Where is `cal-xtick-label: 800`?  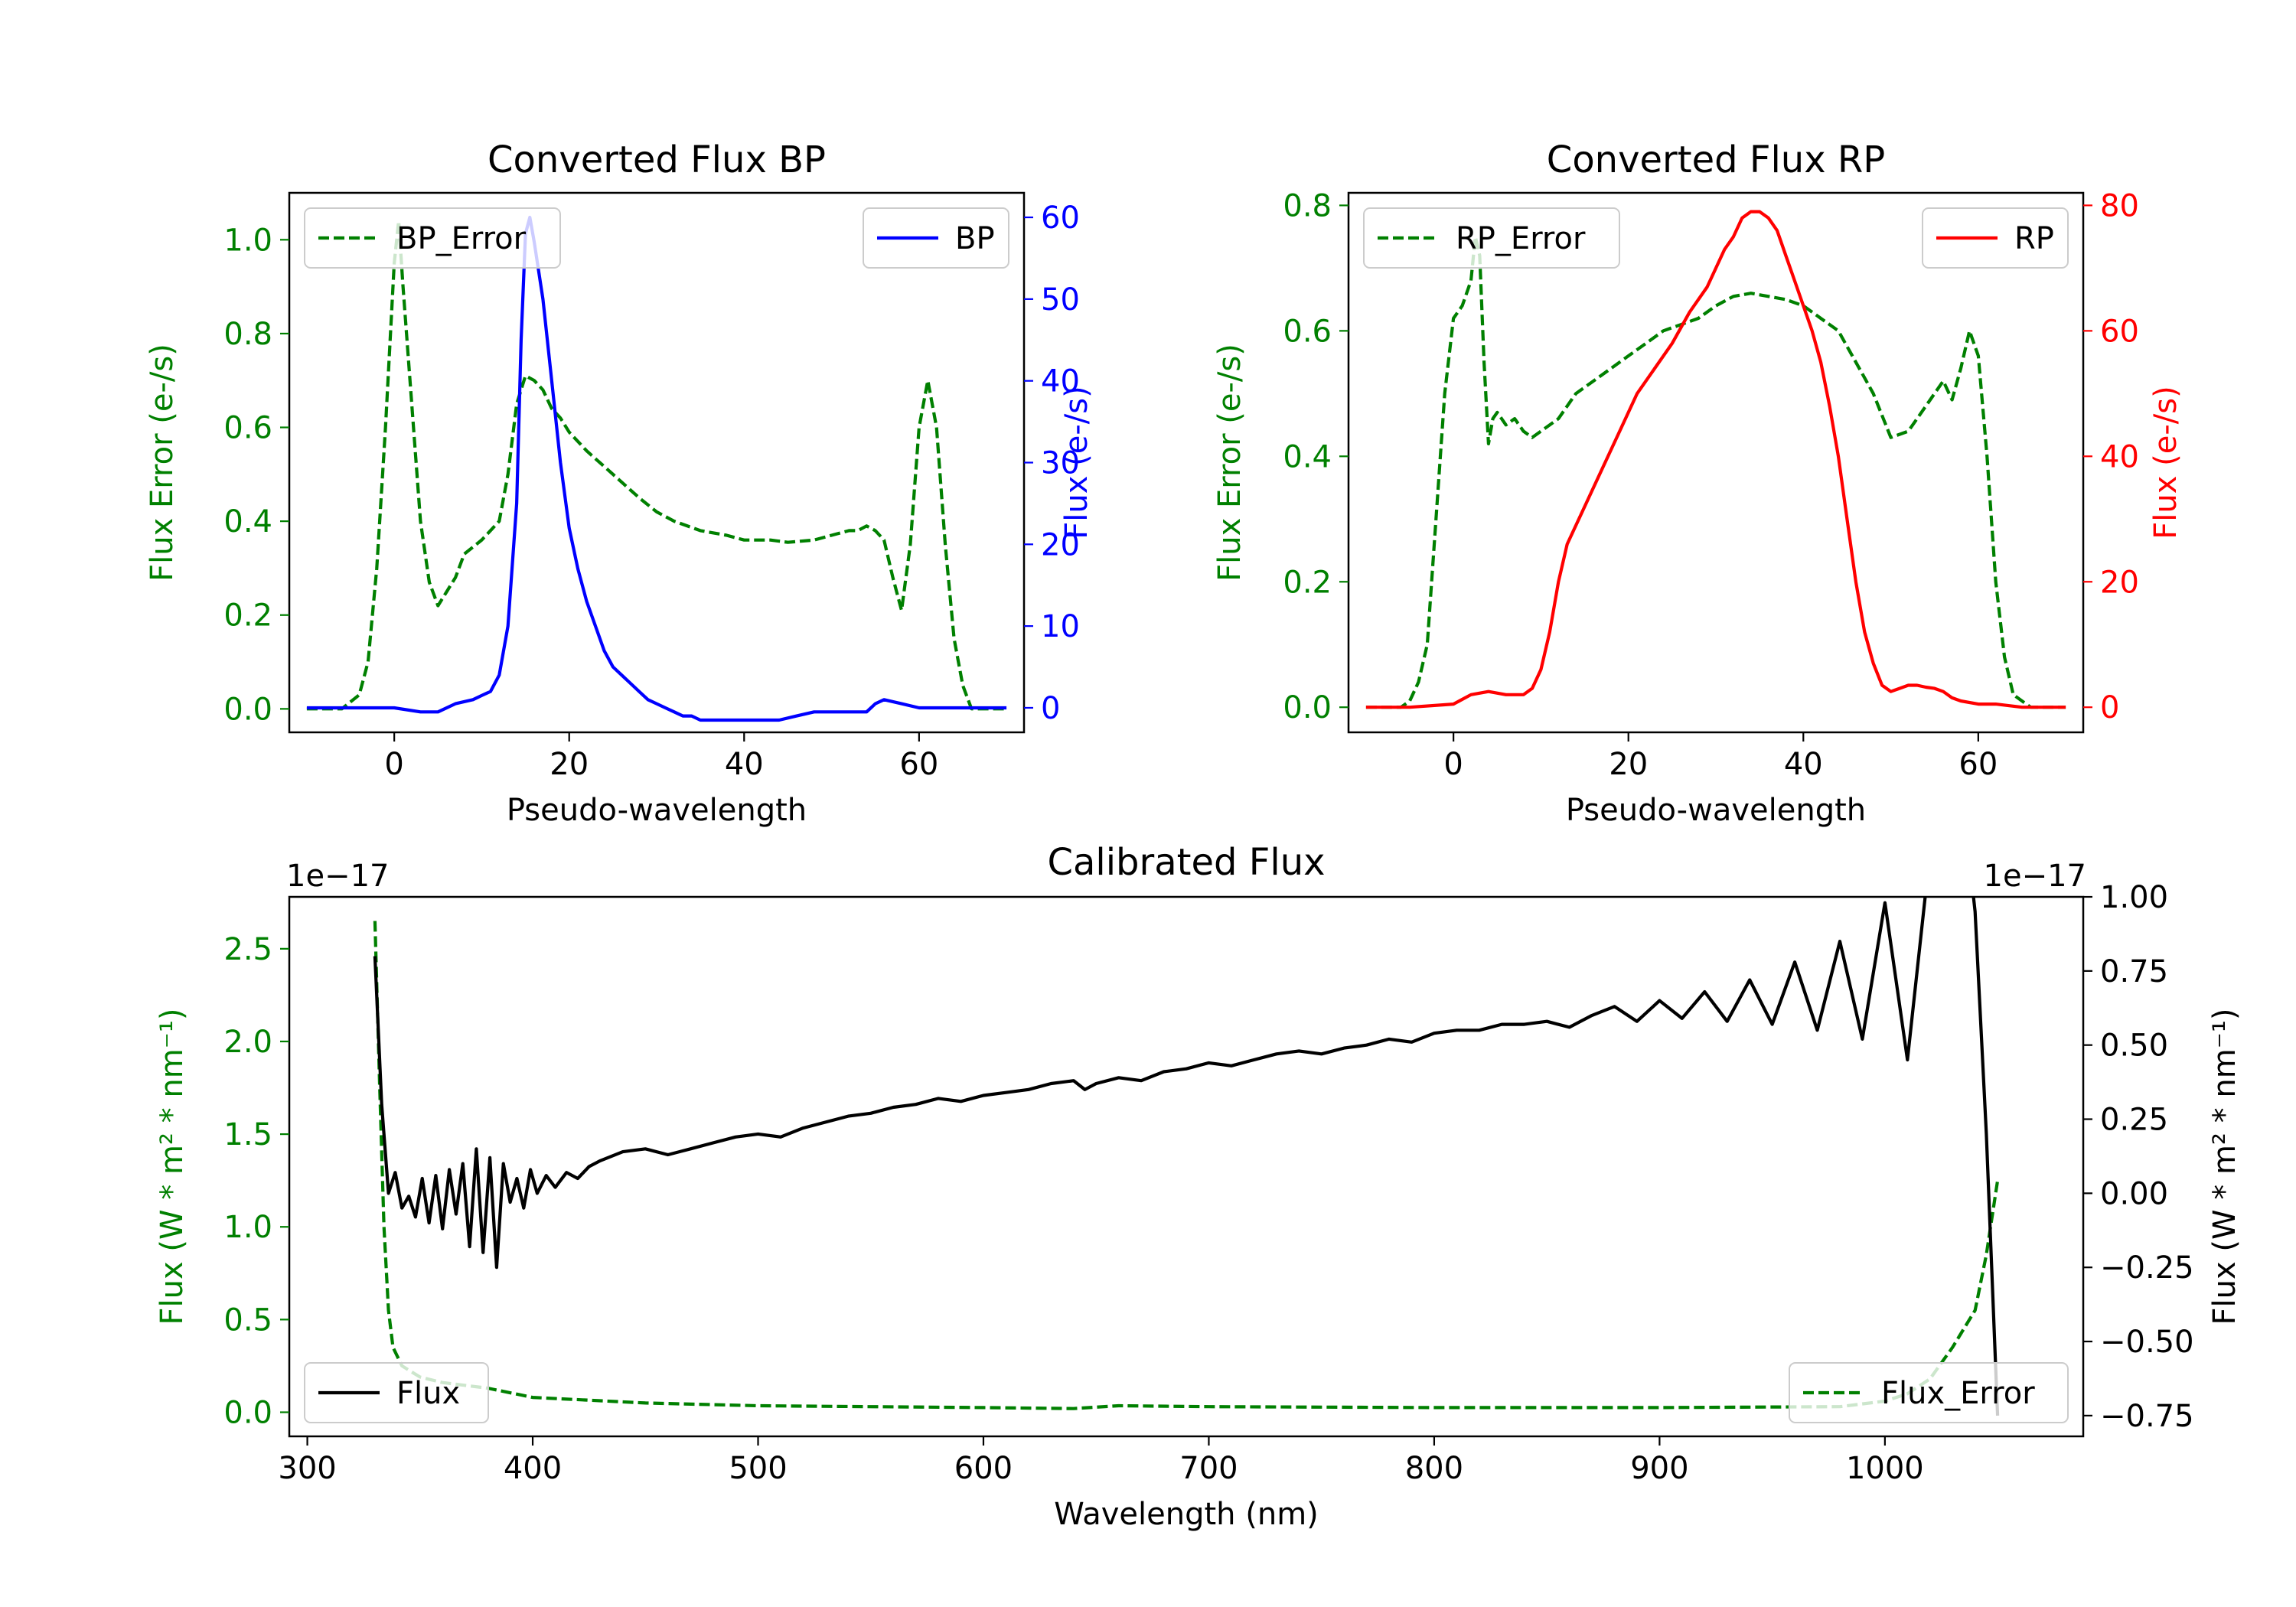 cal-xtick-label: 800 is located at coordinates (1434, 1468).